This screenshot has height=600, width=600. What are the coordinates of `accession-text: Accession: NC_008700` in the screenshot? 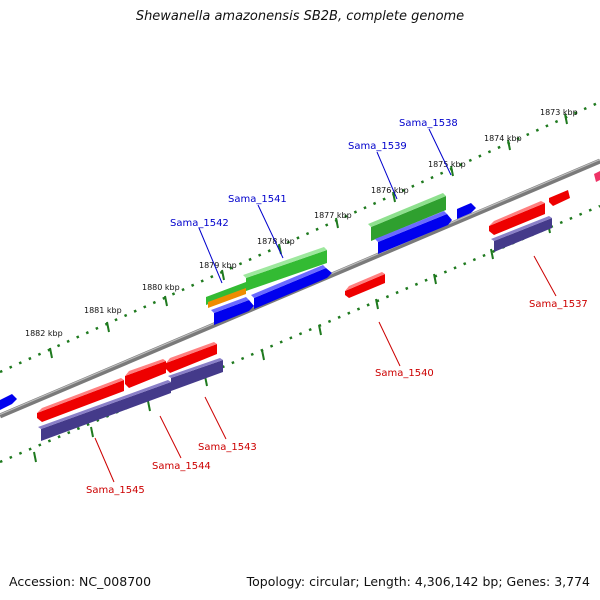 It's located at (80, 581).